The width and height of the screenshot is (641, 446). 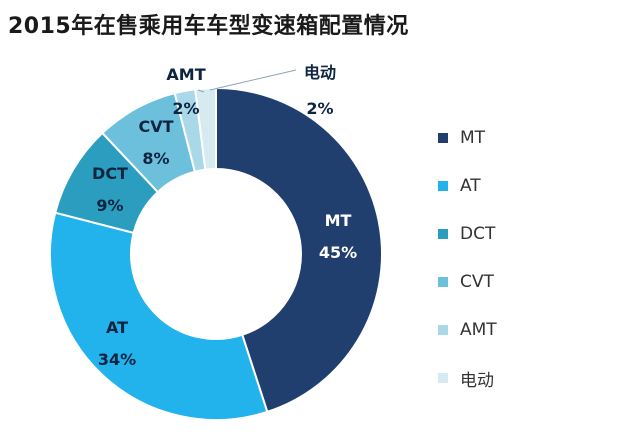 What do you see at coordinates (470, 186) in the screenshot?
I see `legend-label-at: AT` at bounding box center [470, 186].